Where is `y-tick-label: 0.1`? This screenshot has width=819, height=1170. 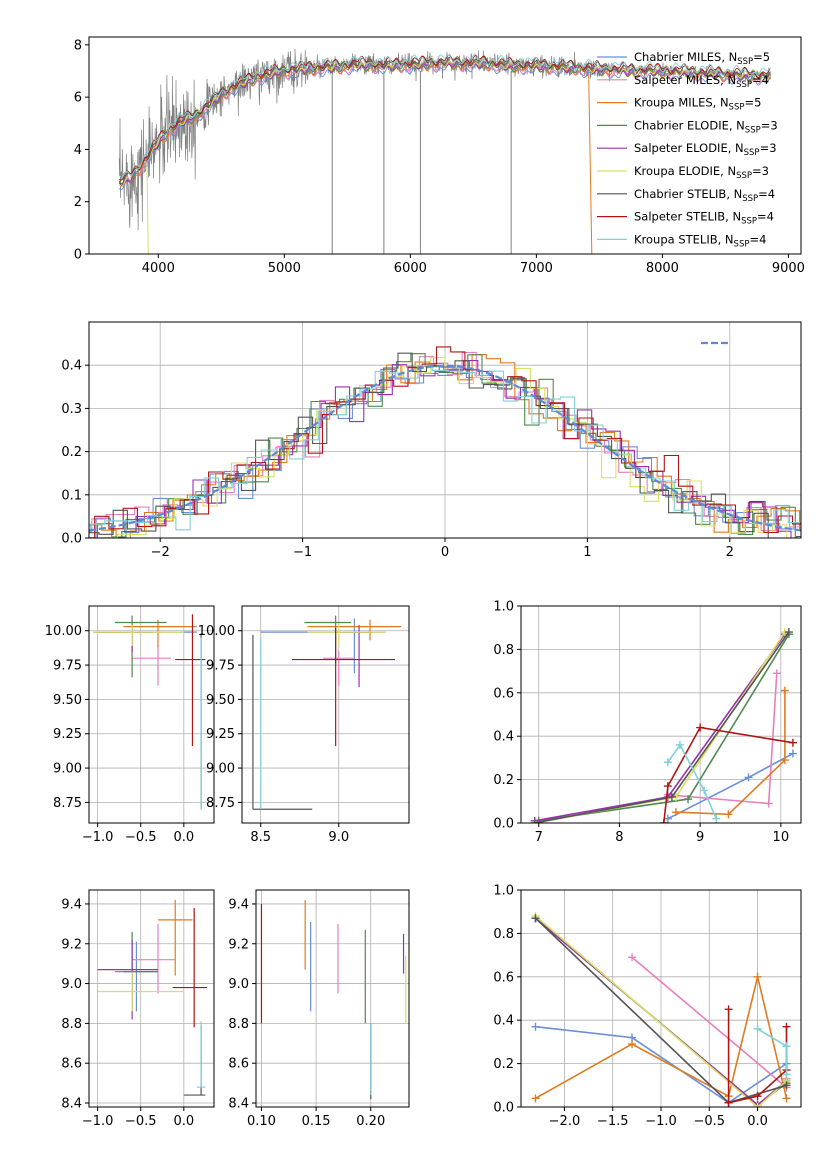
y-tick-label: 0.1 is located at coordinates (71, 495).